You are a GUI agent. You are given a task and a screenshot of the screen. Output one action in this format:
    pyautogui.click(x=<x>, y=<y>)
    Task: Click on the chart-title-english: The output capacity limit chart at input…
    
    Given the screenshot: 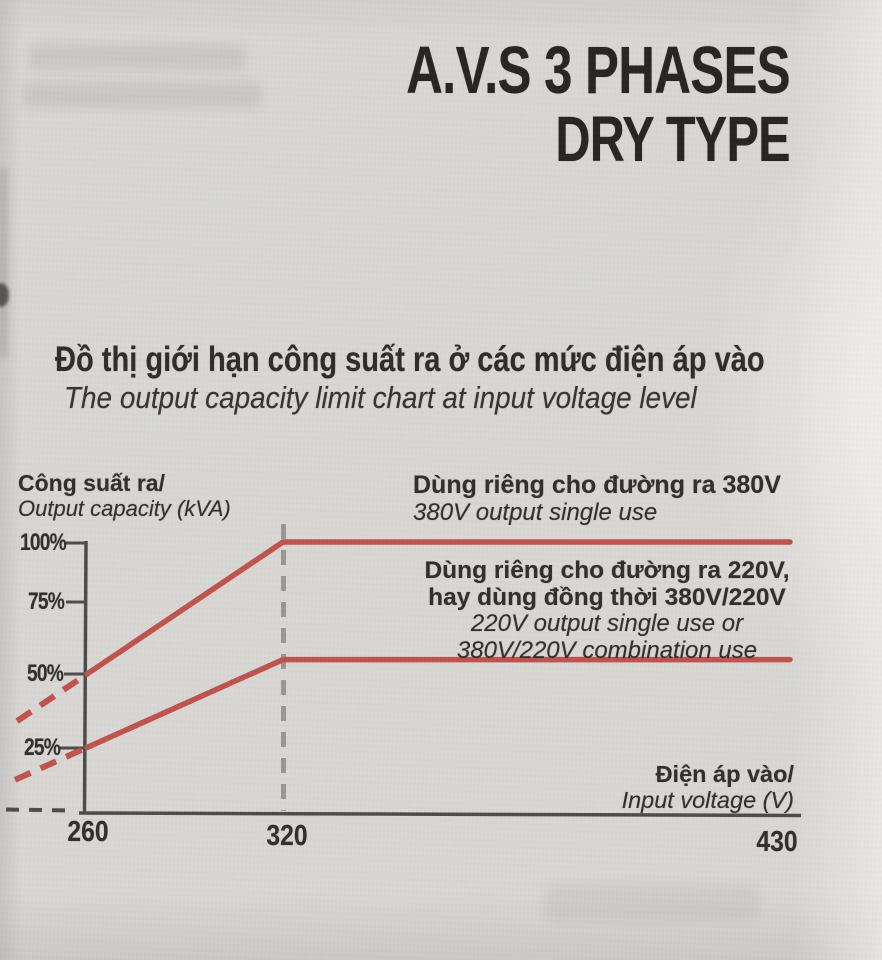 What is the action you would take?
    pyautogui.click(x=380, y=397)
    